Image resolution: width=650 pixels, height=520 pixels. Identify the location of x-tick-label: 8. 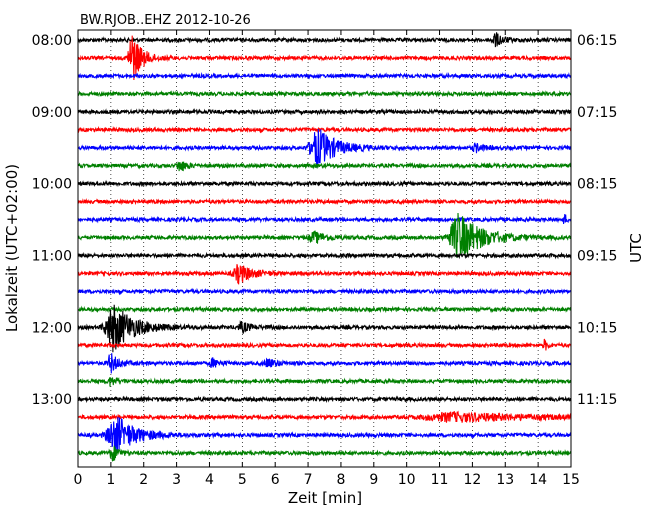
(340, 480).